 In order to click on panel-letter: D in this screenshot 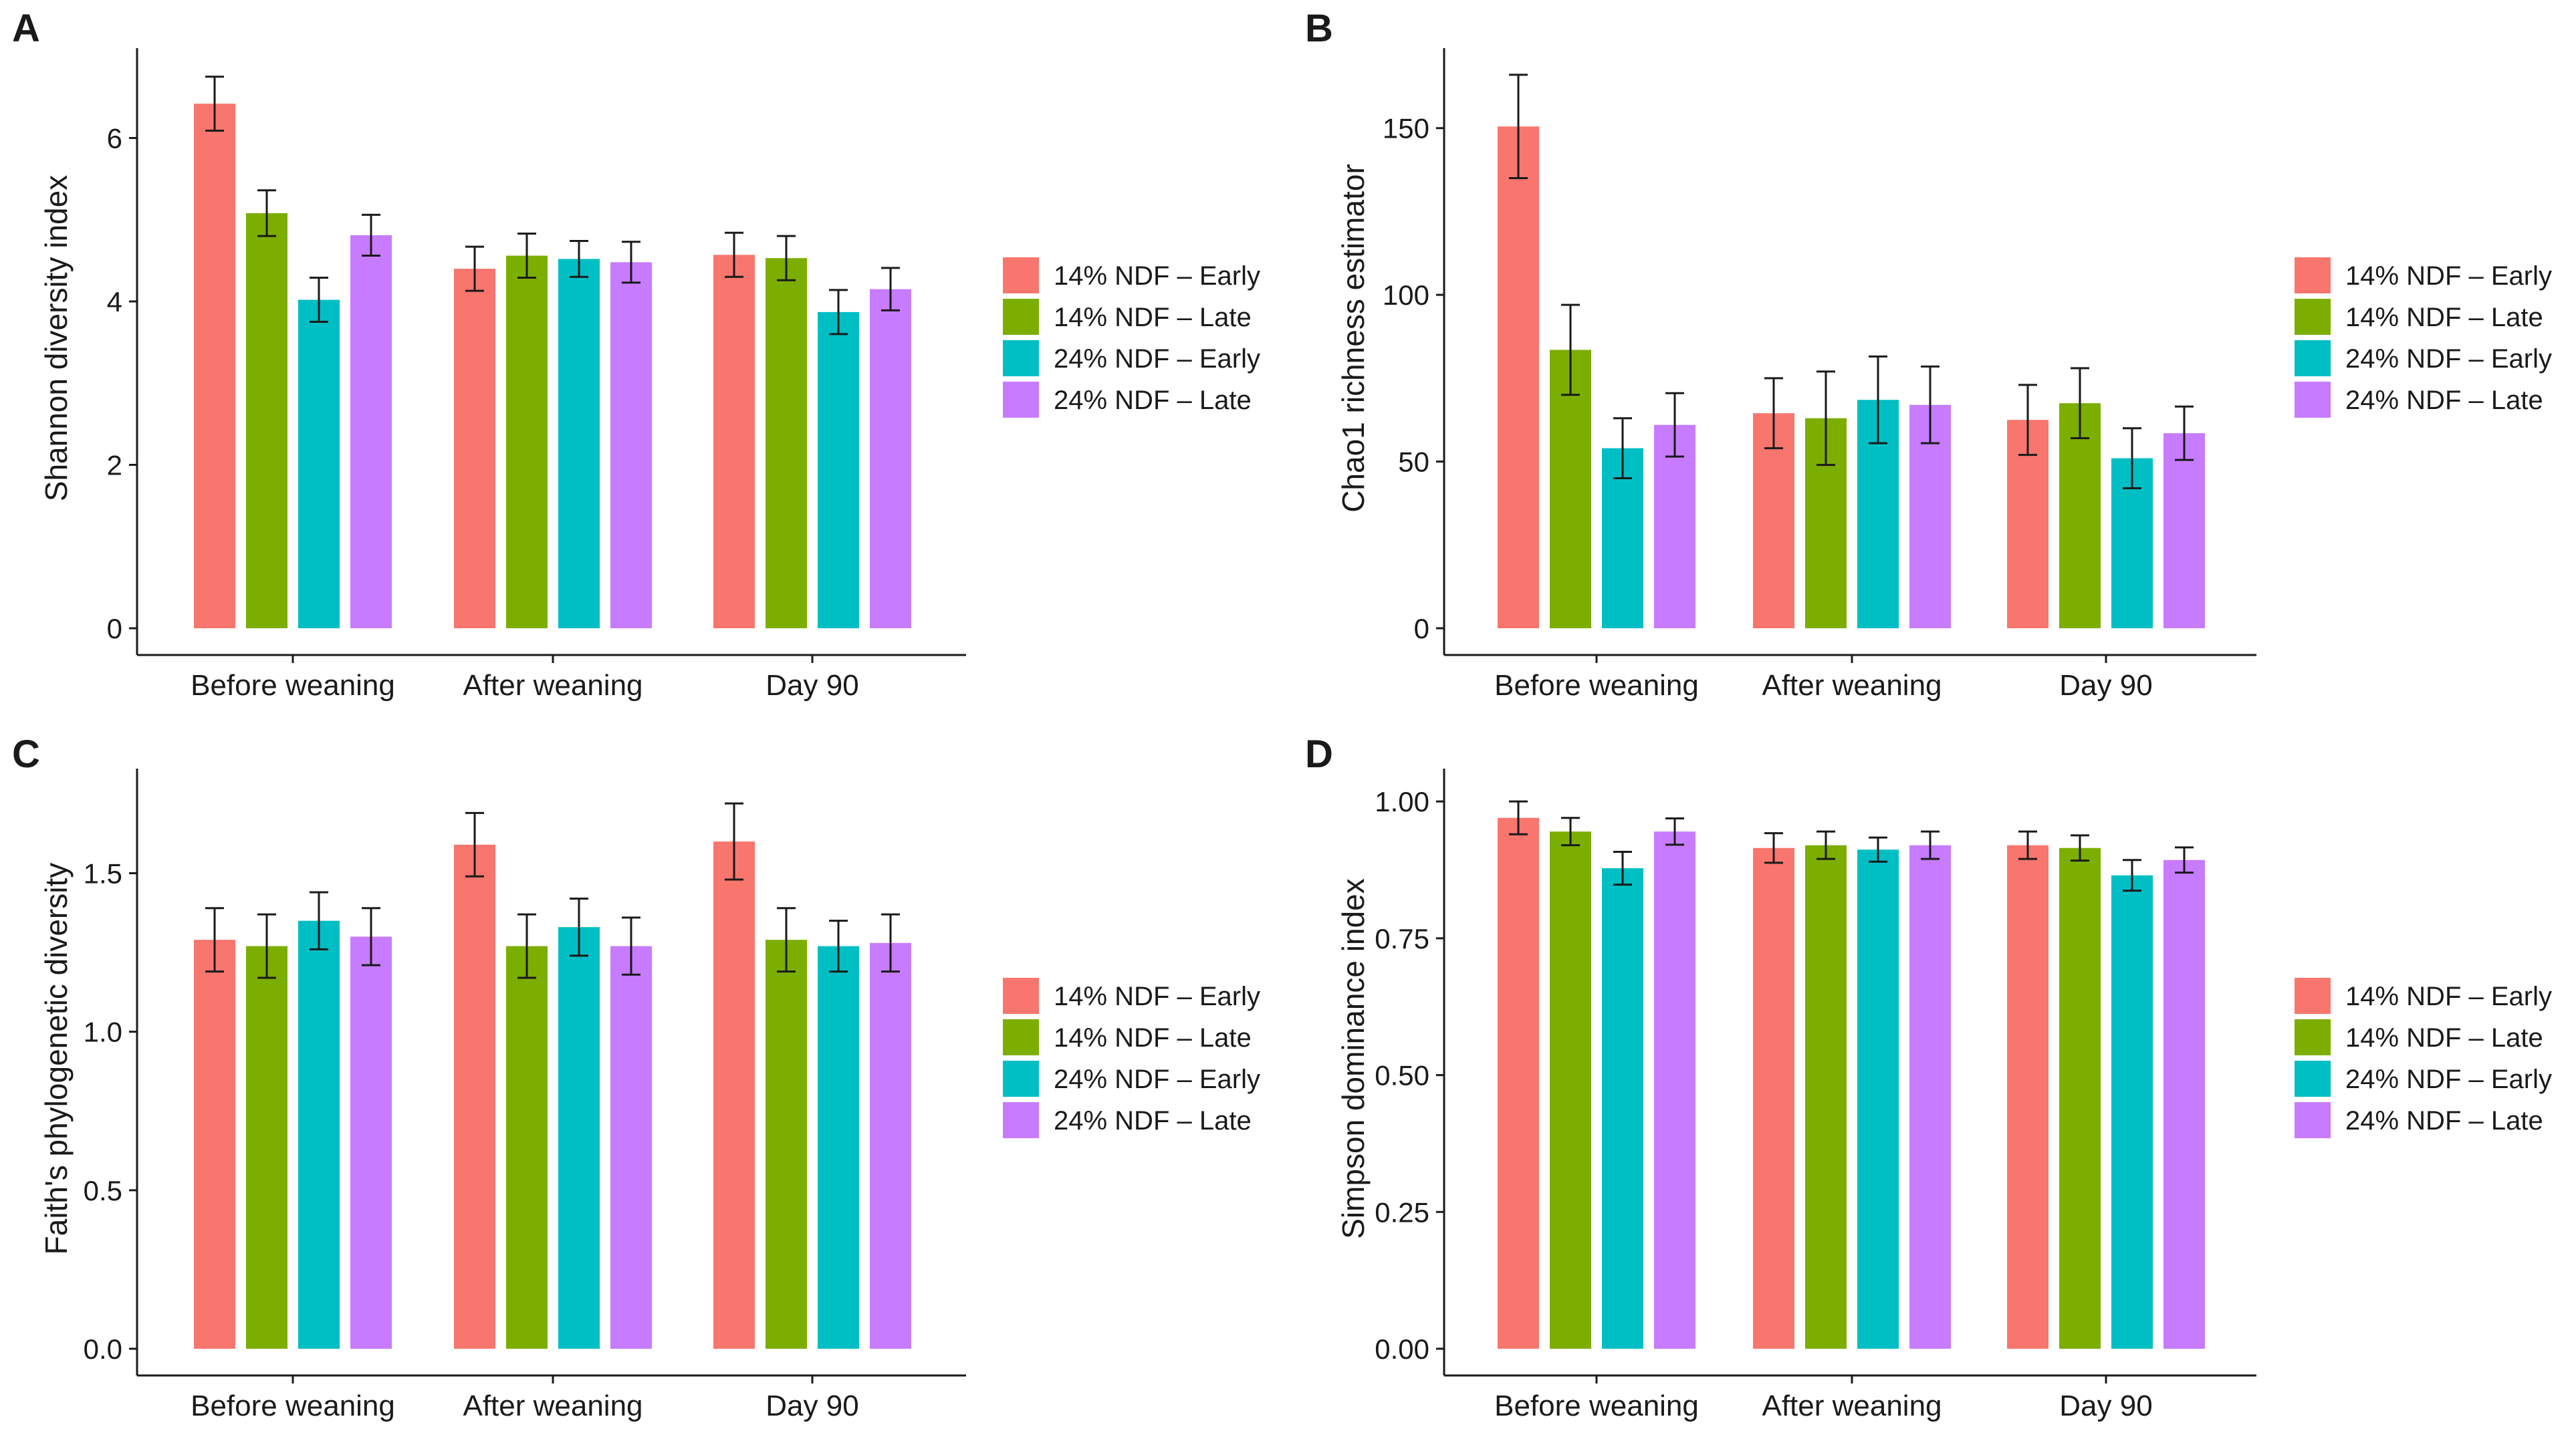, I will do `click(1319, 754)`.